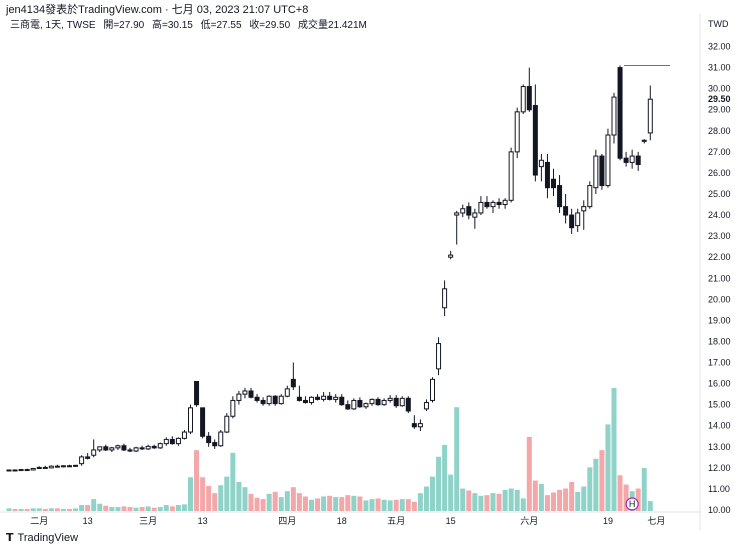  I want to click on y-tick-label: 10.00, so click(719, 510).